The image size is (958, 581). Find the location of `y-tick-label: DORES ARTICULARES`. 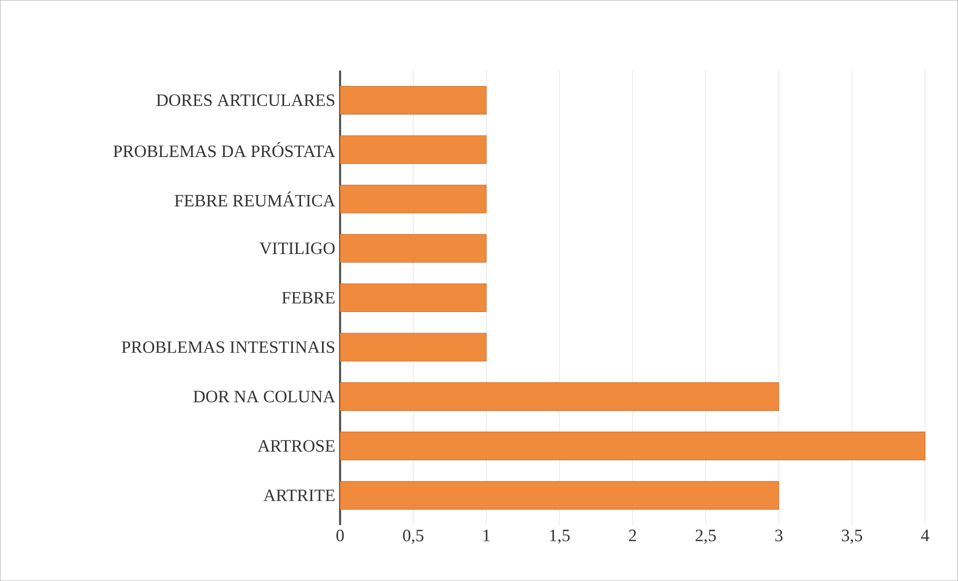

y-tick-label: DORES ARTICULARES is located at coordinates (245, 100).